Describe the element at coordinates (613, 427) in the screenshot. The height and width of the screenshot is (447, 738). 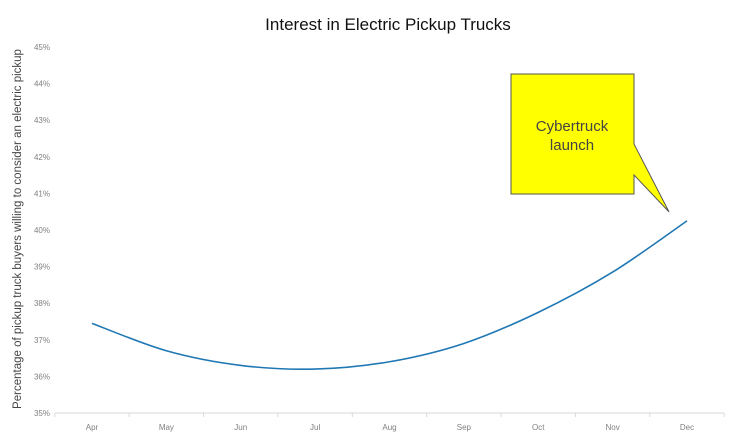
I see `x-tick-label: Nov` at that location.